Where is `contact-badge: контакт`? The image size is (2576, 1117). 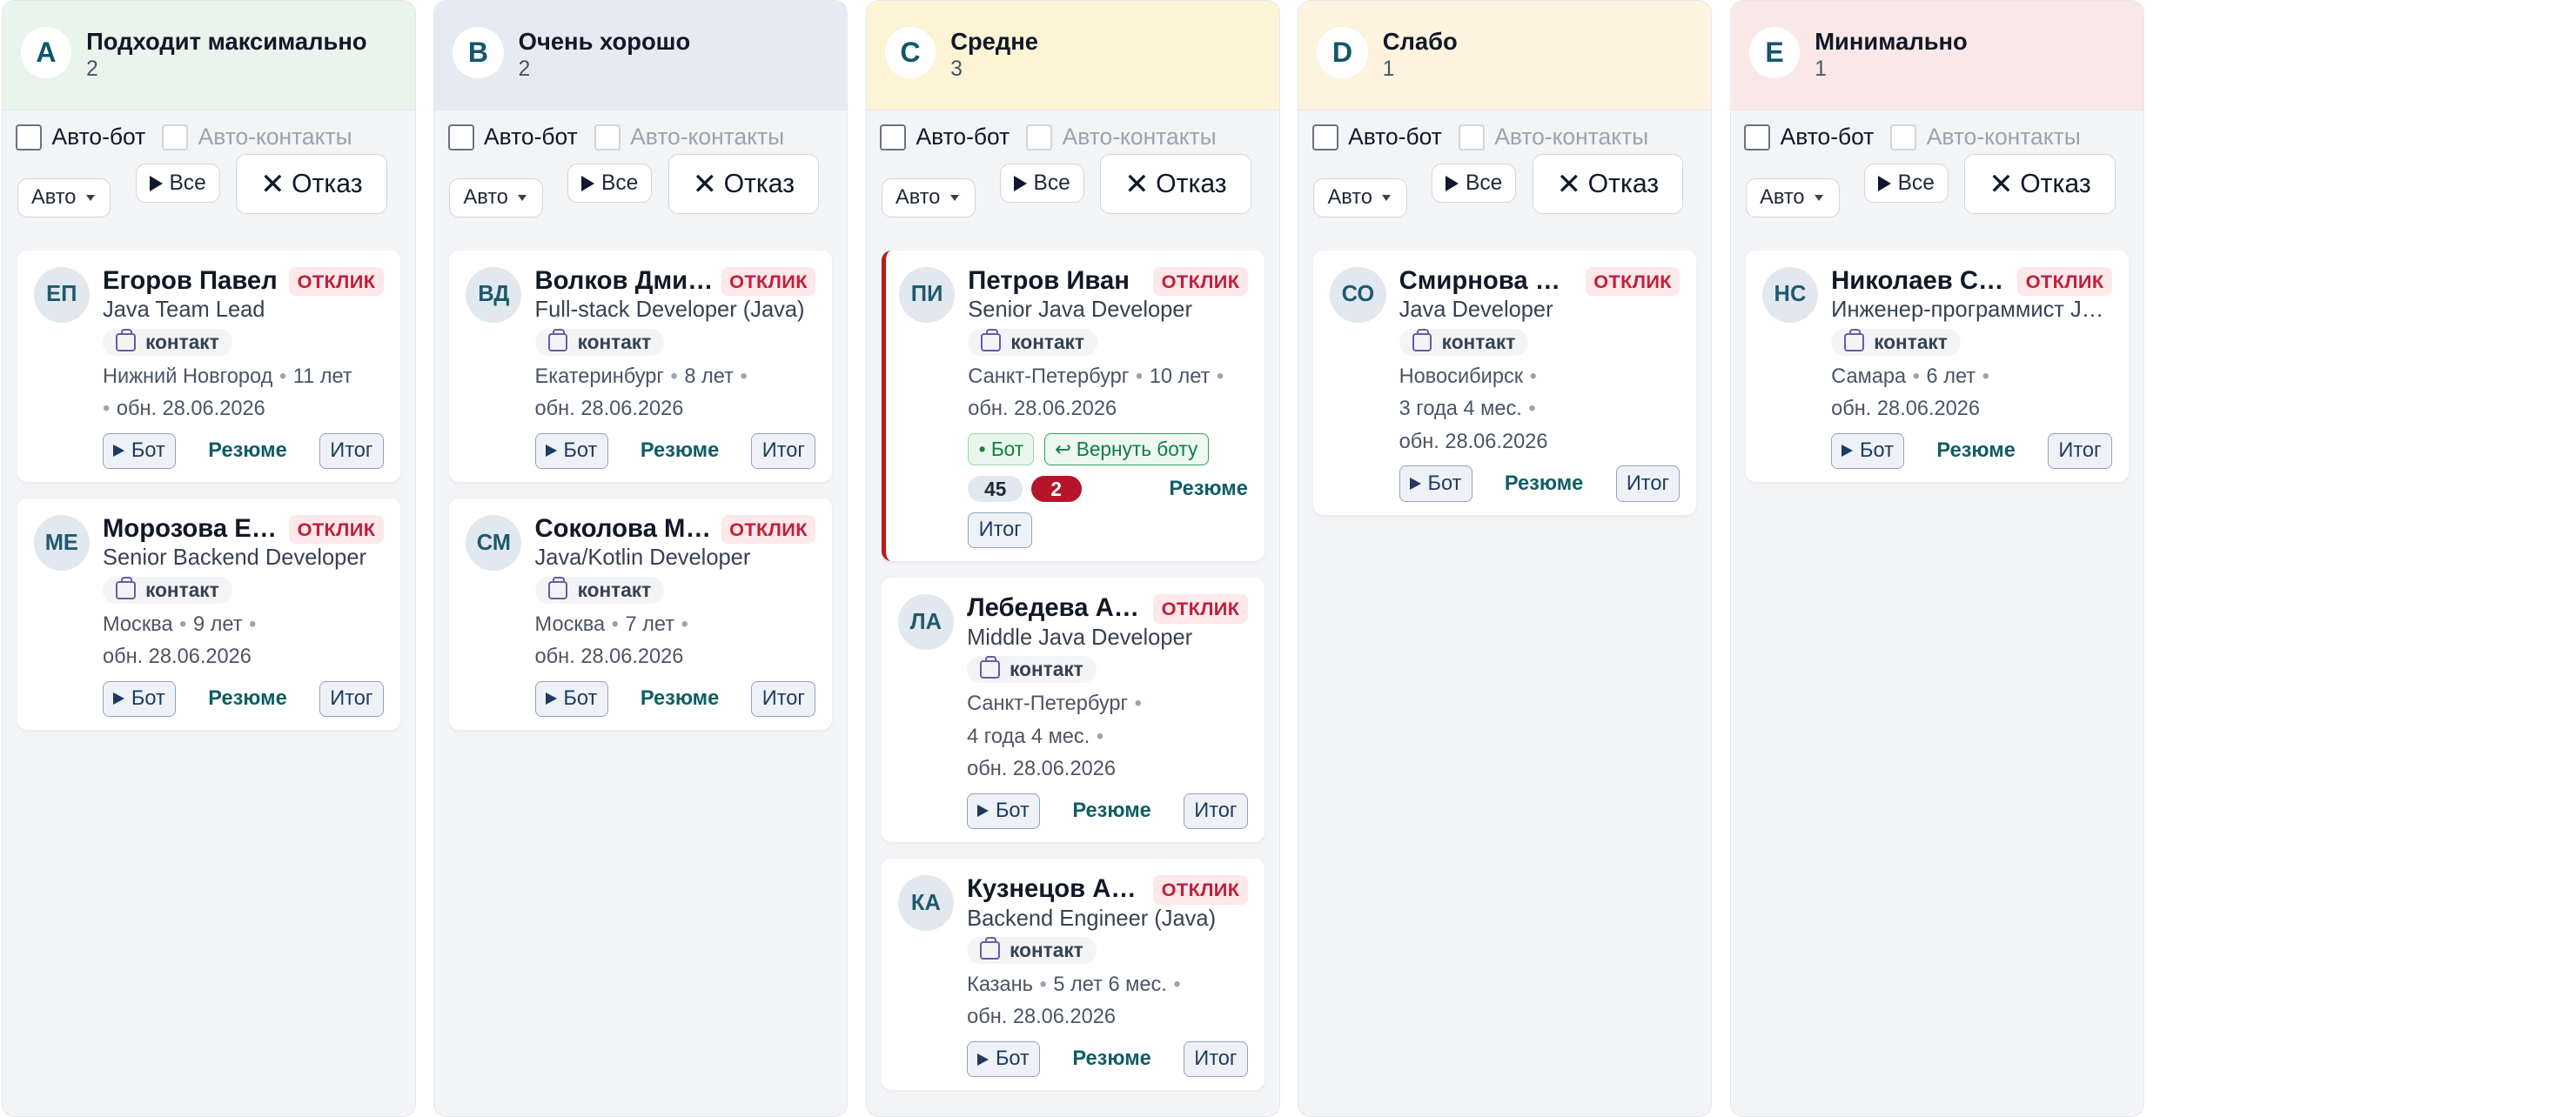 contact-badge: контакт is located at coordinates (1033, 342).